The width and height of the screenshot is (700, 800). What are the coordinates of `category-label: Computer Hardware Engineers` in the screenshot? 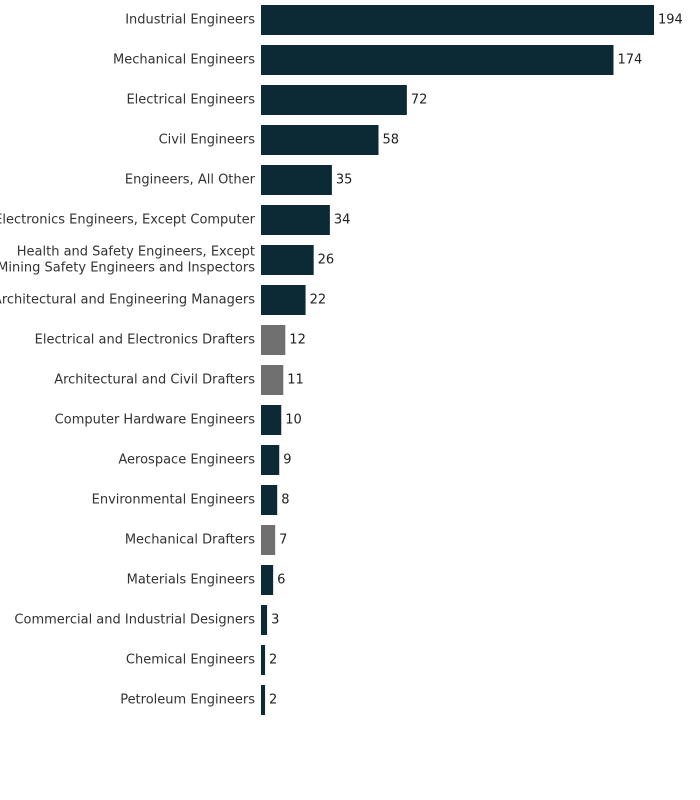 It's located at (155, 420).